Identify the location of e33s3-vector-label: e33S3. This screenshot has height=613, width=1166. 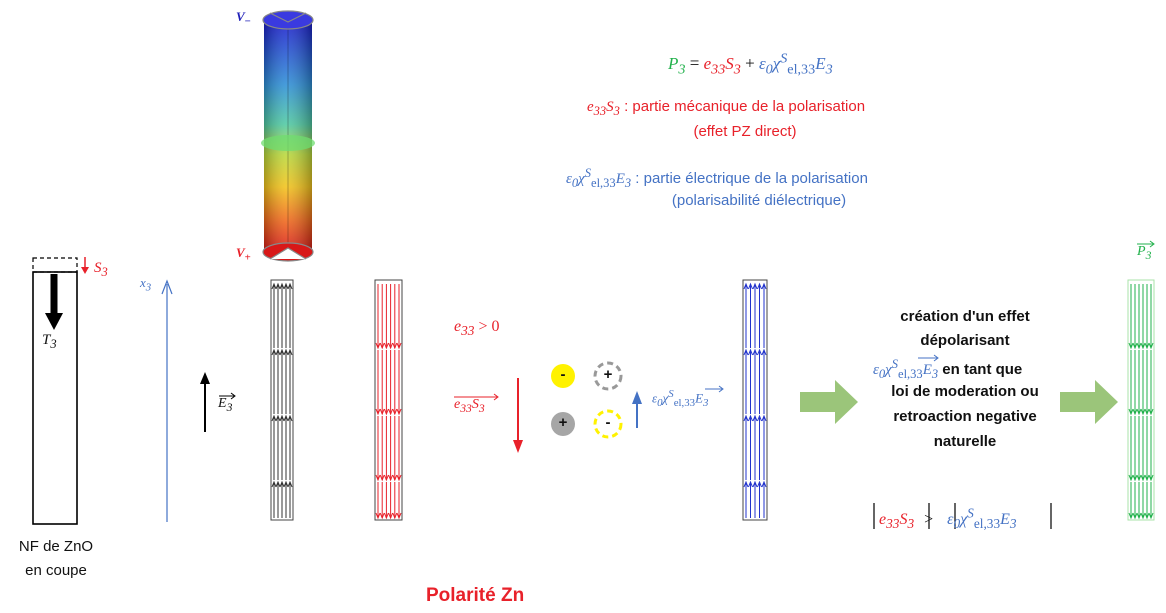
(469, 406).